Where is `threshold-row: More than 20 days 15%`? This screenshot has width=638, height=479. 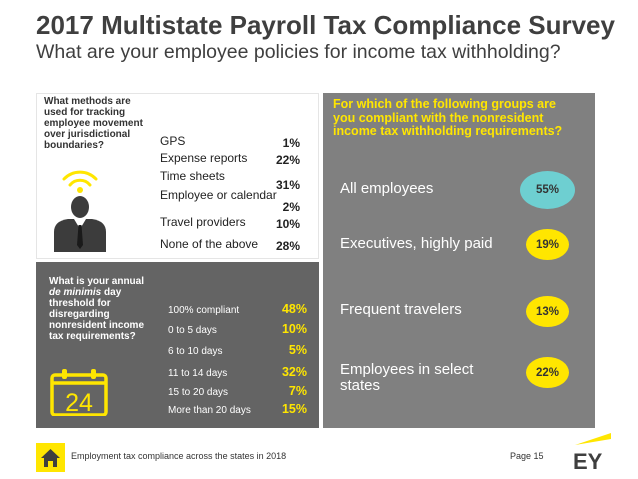
threshold-row: More than 20 days 15% is located at coordinates (239, 411).